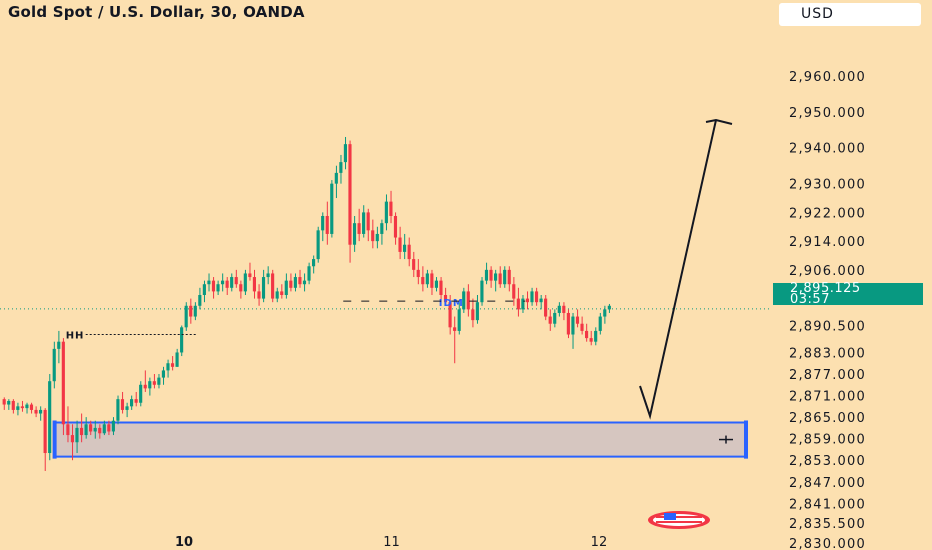 The image size is (932, 550). Describe the element at coordinates (827, 504) in the screenshot. I see `price-tick-label: 2,841.000` at that location.